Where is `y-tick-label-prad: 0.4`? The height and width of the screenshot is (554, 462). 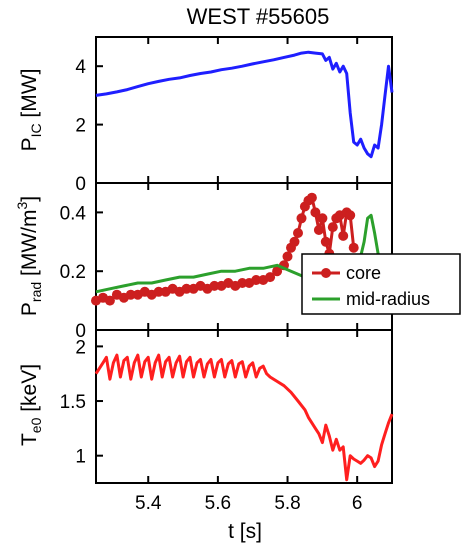 y-tick-label-prad: 0.4 is located at coordinates (73, 213).